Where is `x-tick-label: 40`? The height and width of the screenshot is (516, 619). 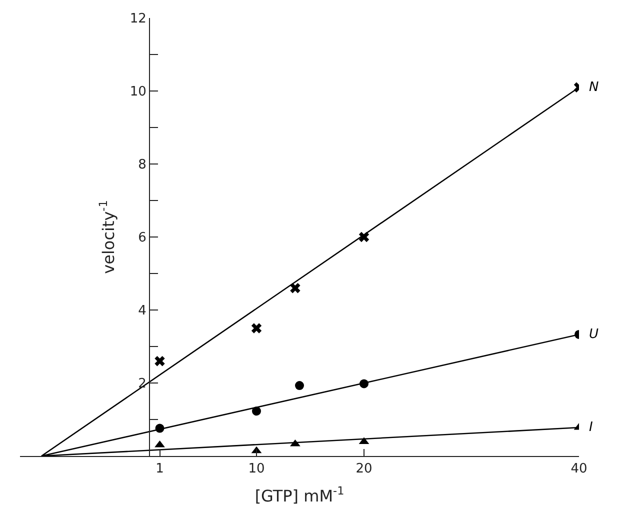 x-tick-label: 40 is located at coordinates (579, 469).